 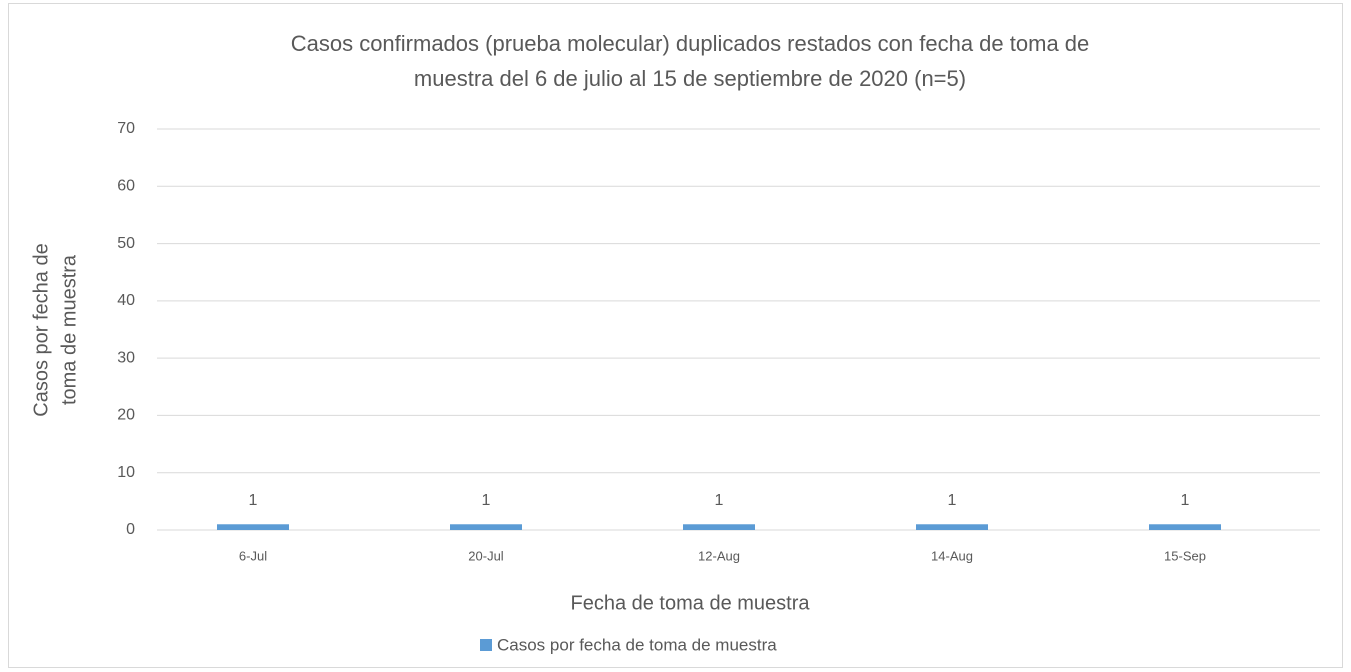 I want to click on y-axis-title: toma de muestra, so click(x=69, y=329).